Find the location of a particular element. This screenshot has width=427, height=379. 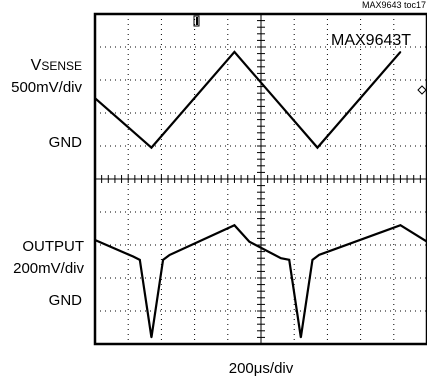

trigger-level-icon is located at coordinates (422, 90).